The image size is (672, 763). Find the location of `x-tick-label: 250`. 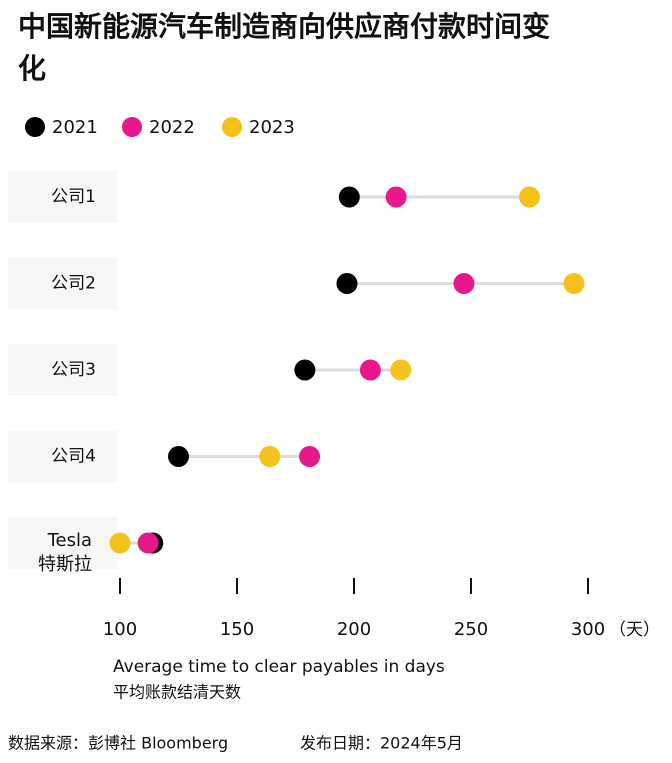

x-tick-label: 250 is located at coordinates (471, 629).